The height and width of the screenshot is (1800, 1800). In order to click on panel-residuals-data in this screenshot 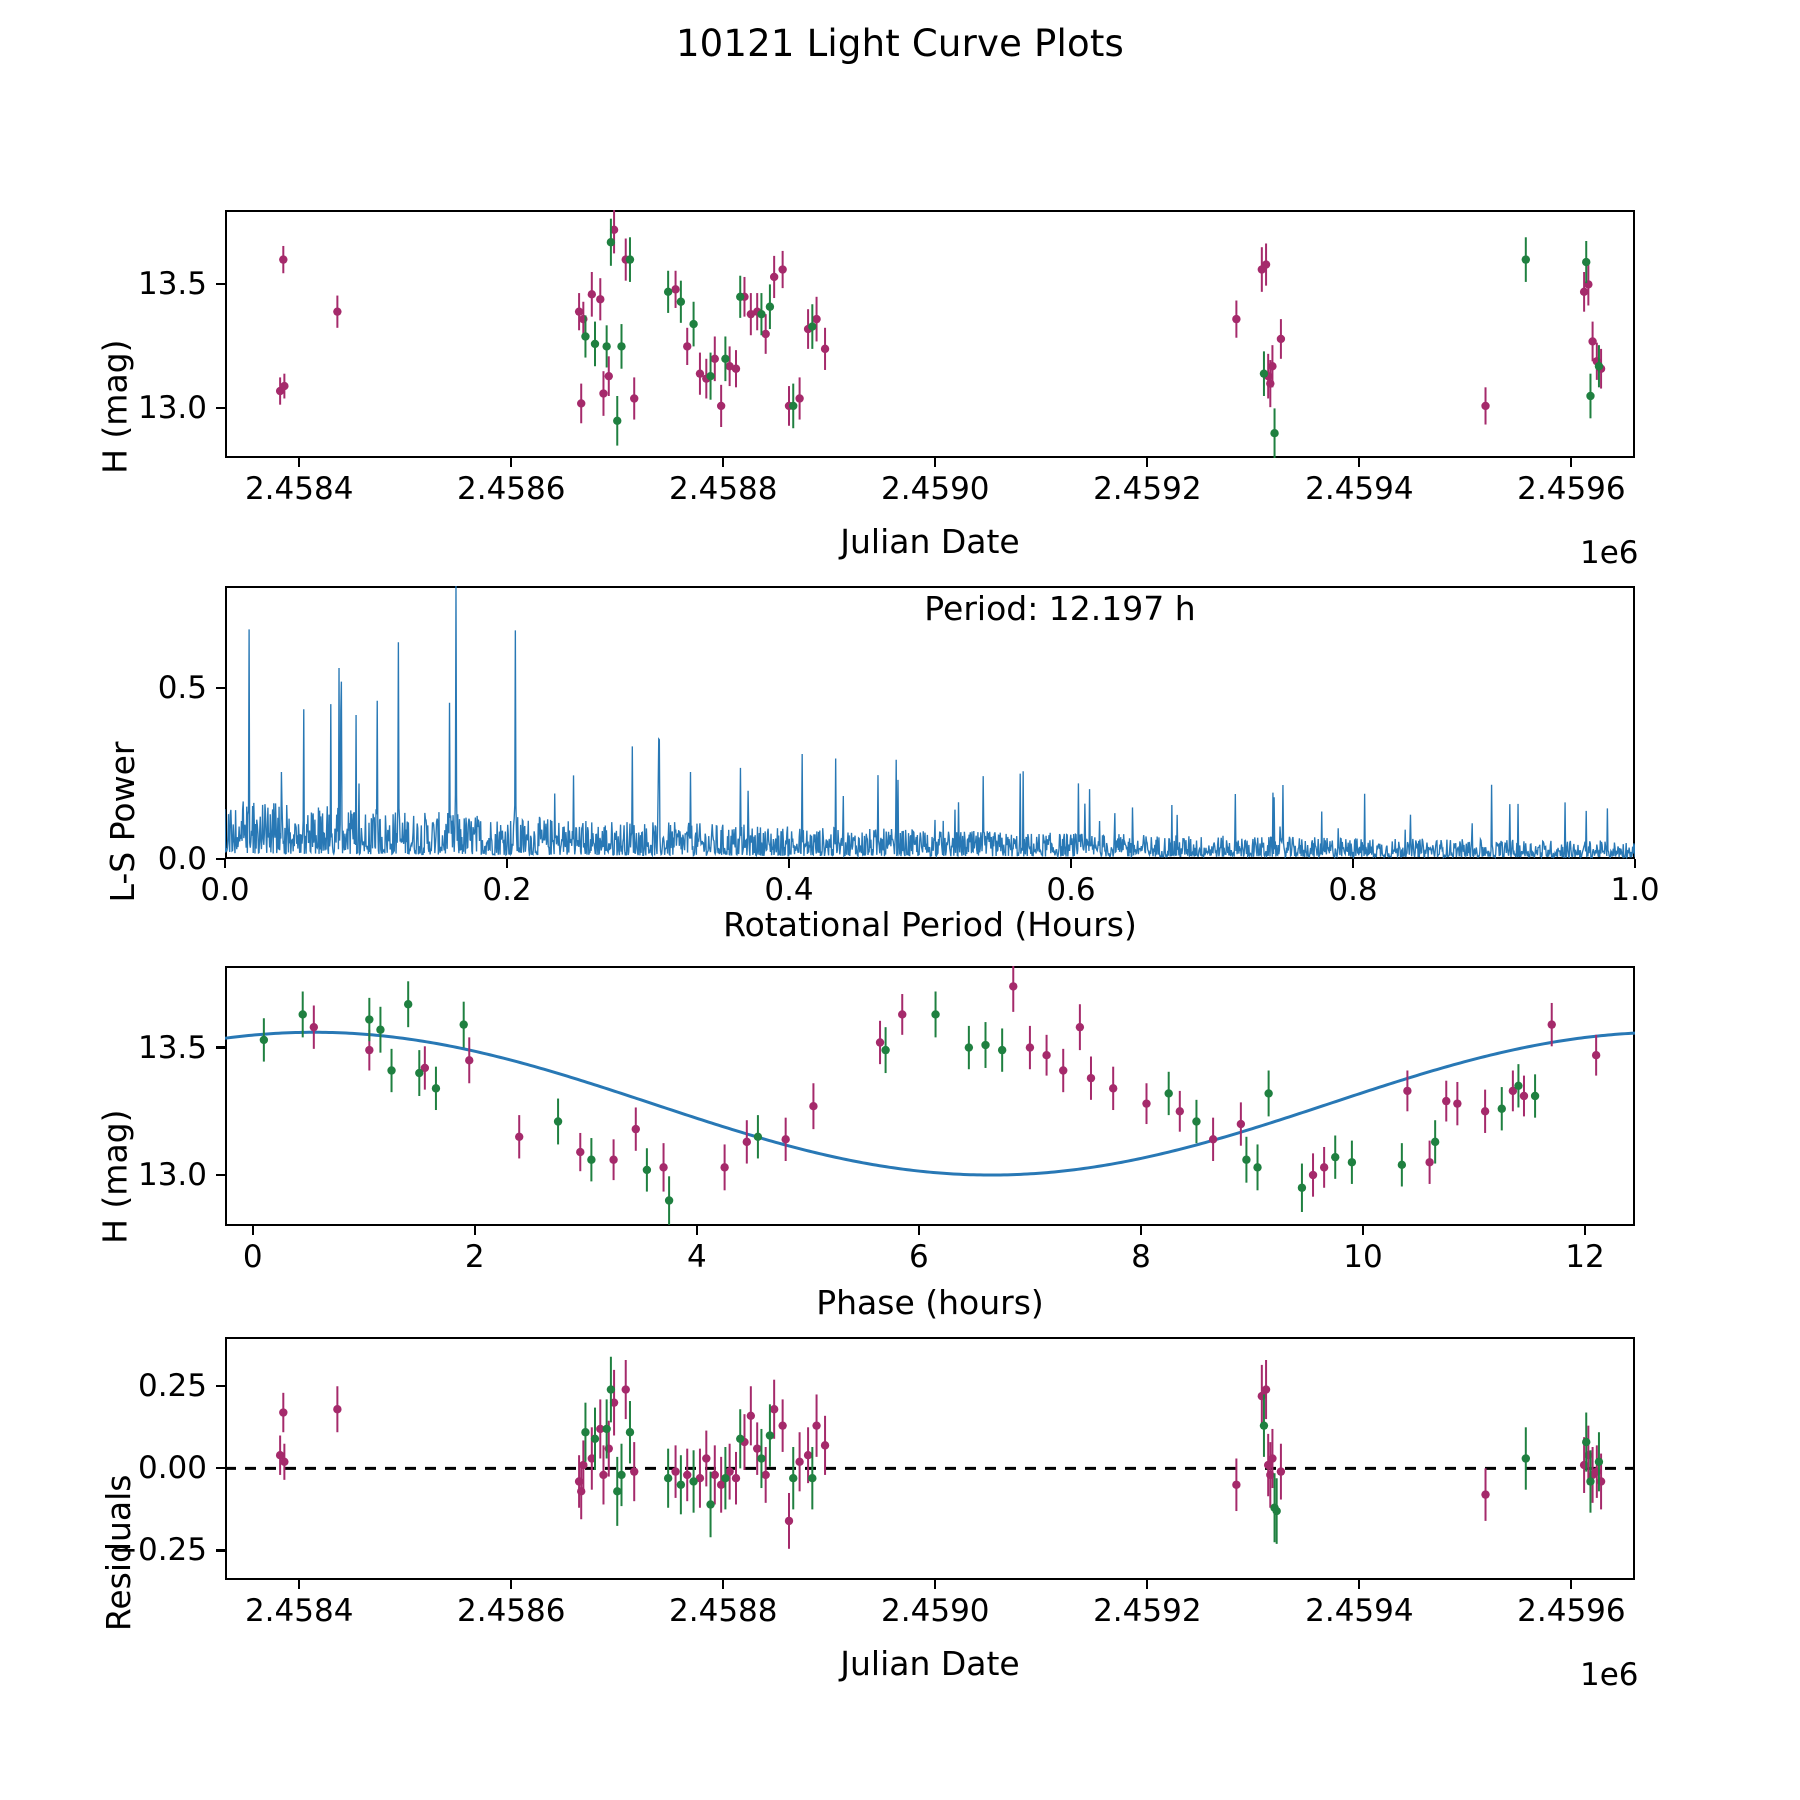, I will do `click(930, 1452)`.